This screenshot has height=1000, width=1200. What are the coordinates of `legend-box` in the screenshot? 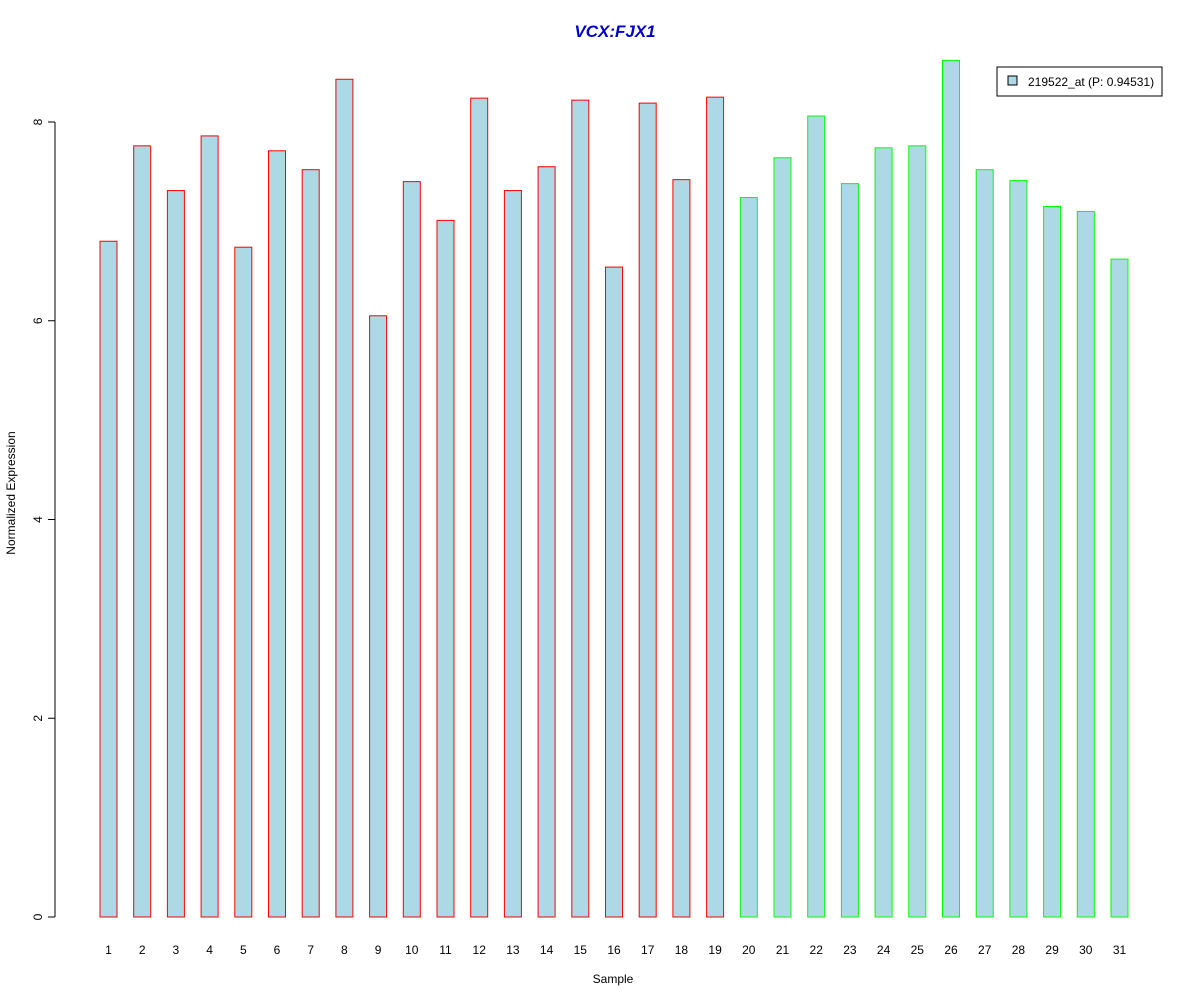 It's located at (1079, 81).